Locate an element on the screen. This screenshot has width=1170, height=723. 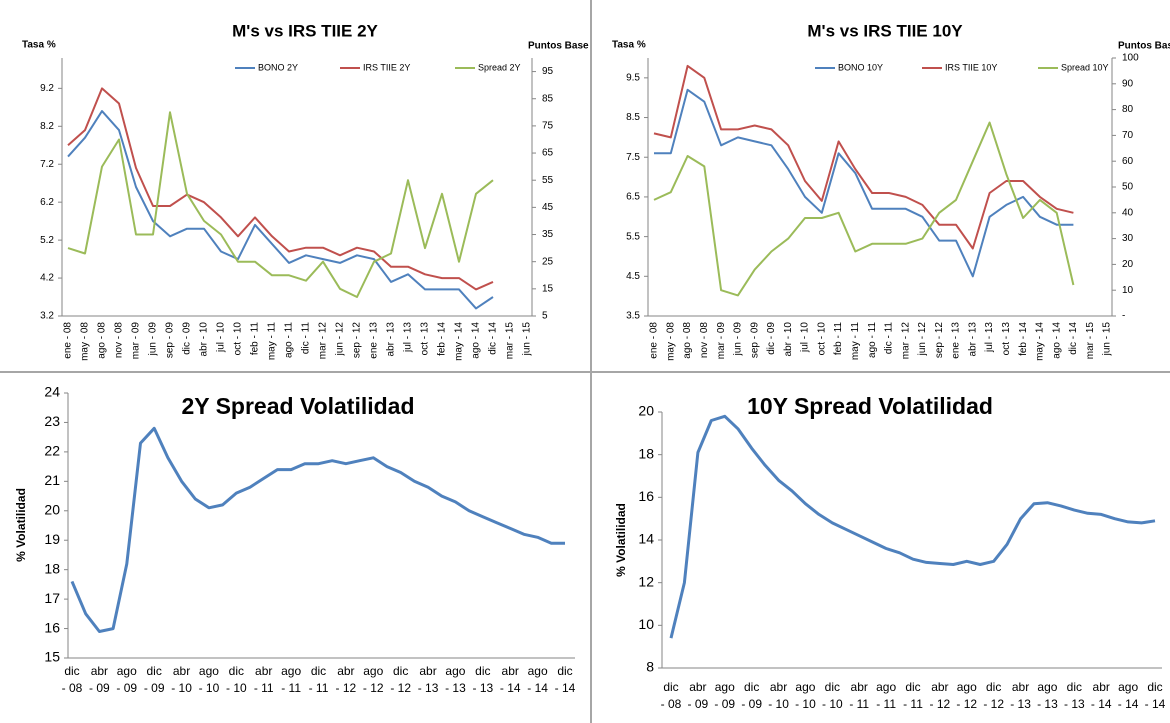
y-tick-label: 15 is located at coordinates (52, 657).